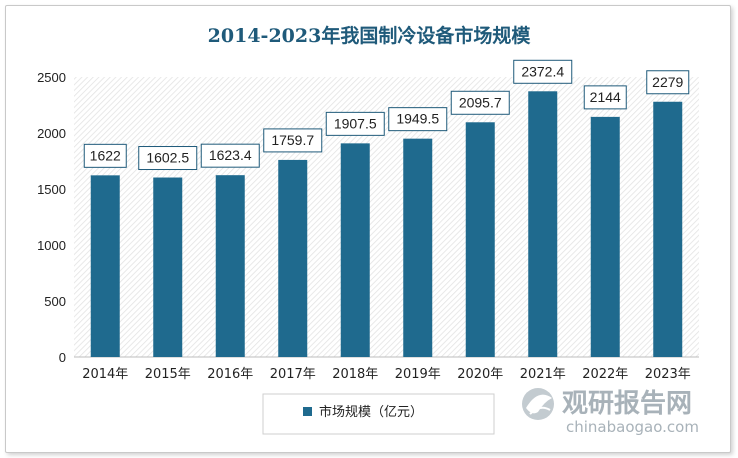 The height and width of the screenshot is (458, 738). What do you see at coordinates (51, 133) in the screenshot?
I see `y-tick-label: 2000` at bounding box center [51, 133].